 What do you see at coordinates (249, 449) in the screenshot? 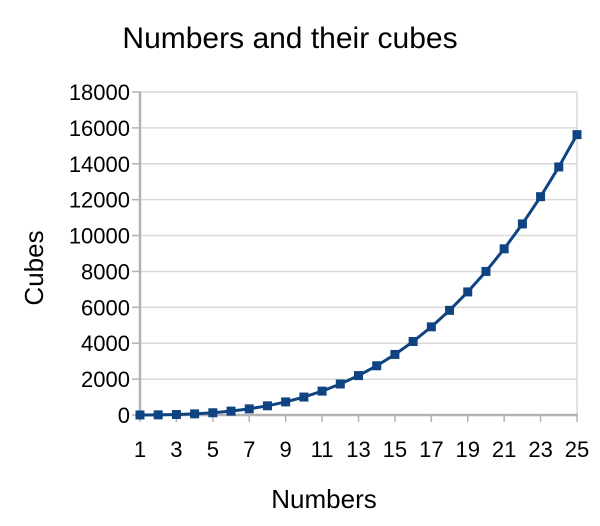
I see `x-tick-label: 7` at bounding box center [249, 449].